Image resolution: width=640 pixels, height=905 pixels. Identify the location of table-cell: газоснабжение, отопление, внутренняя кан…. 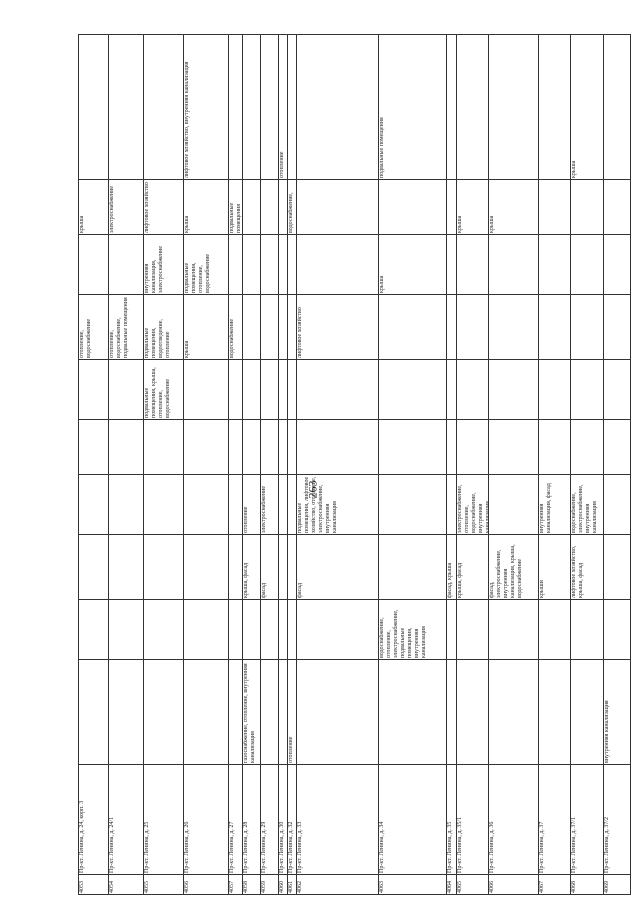
(251, 712).